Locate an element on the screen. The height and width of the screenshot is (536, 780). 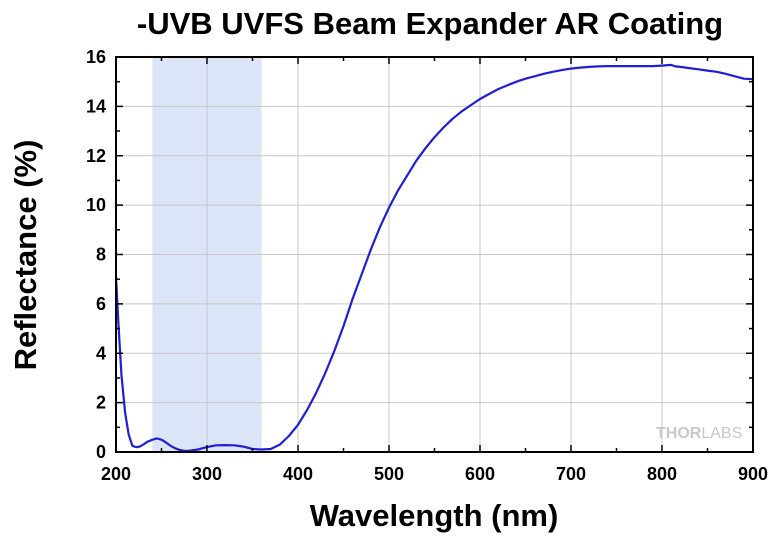
y-tick-label: 6 is located at coordinates (101, 304).